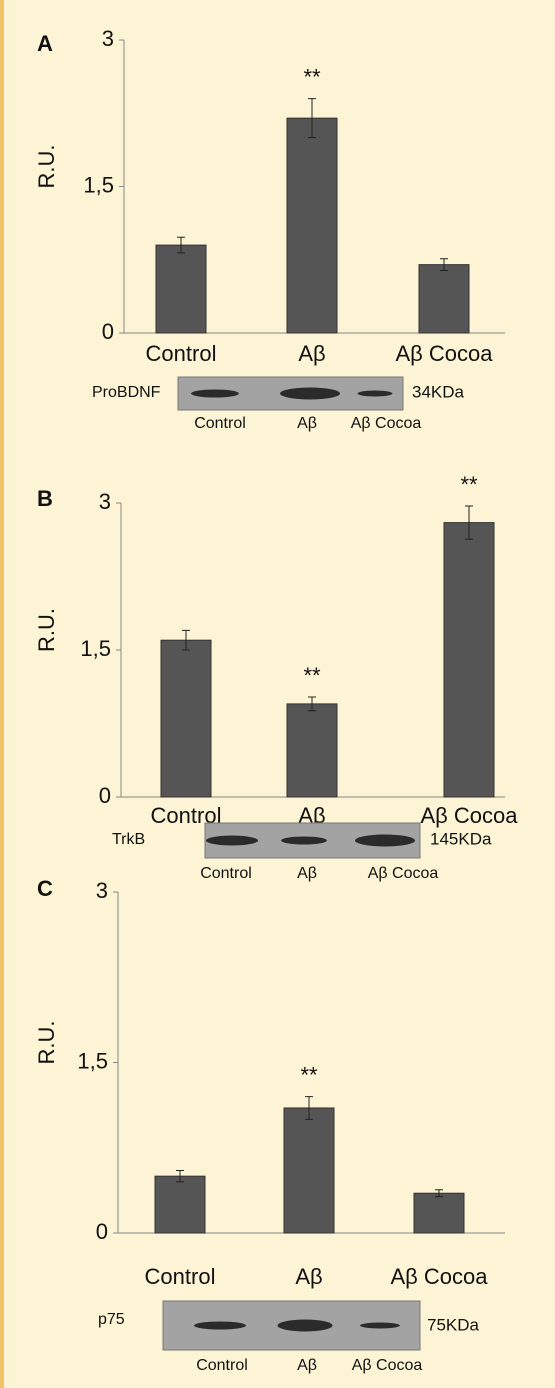 The width and height of the screenshot is (555, 1388). What do you see at coordinates (45, 888) in the screenshot?
I see `panel-letter: C` at bounding box center [45, 888].